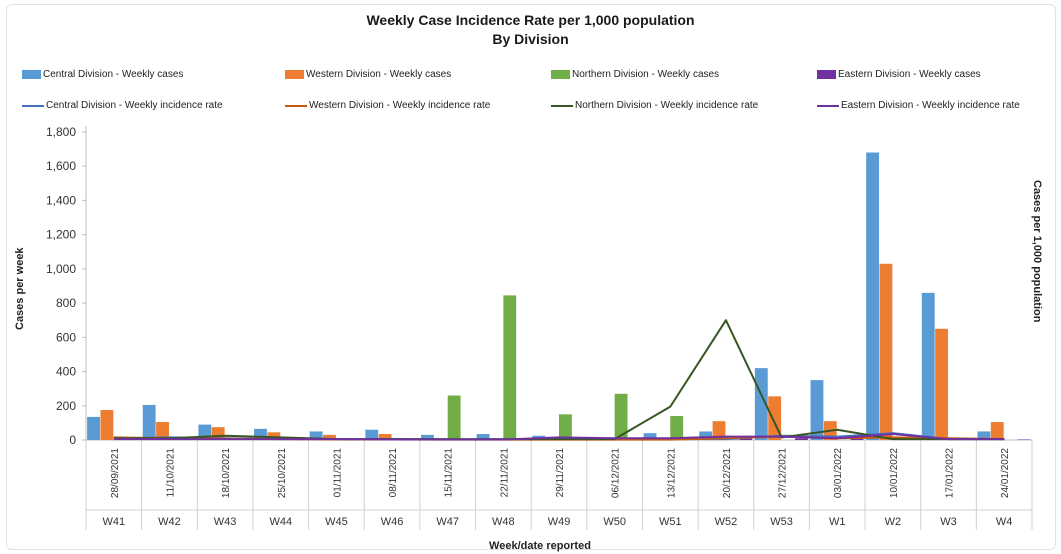 Image resolution: width=1061 pixels, height=554 pixels. Describe the element at coordinates (294, 74) in the screenshot. I see `legend-swatch-western-cases` at that location.